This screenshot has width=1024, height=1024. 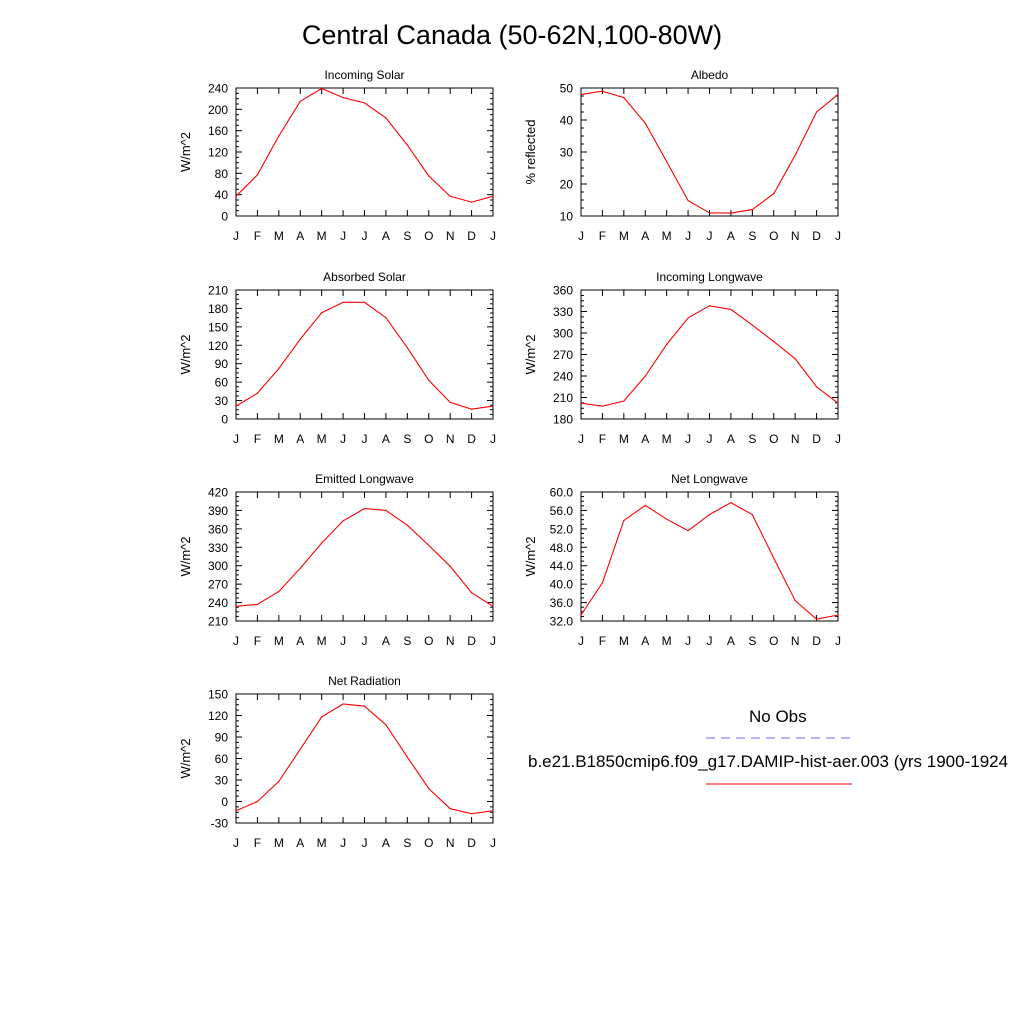 I want to click on net-radiation-frame, so click(x=364, y=758).